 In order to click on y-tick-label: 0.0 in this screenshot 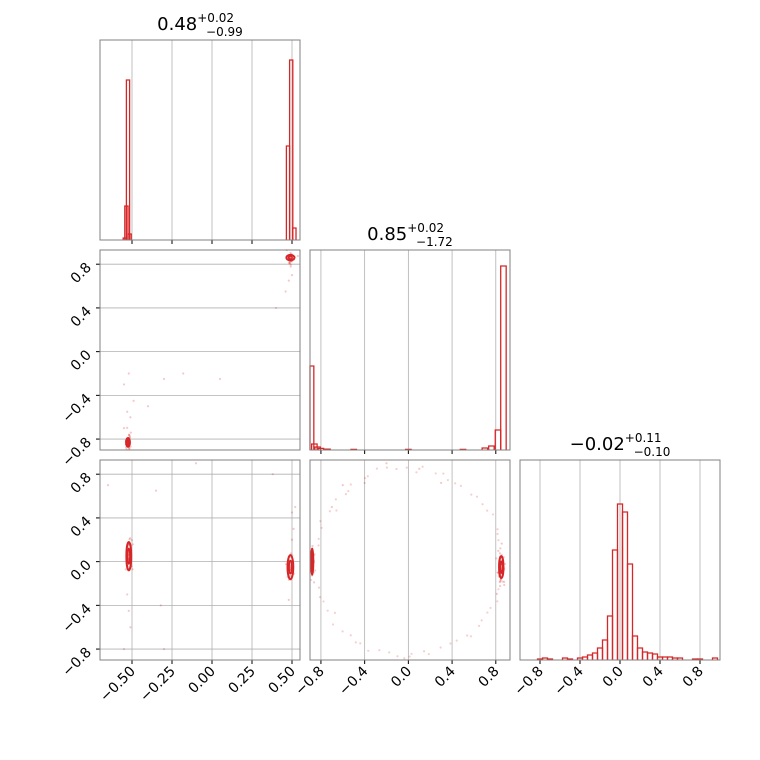, I will do `click(81, 570)`.